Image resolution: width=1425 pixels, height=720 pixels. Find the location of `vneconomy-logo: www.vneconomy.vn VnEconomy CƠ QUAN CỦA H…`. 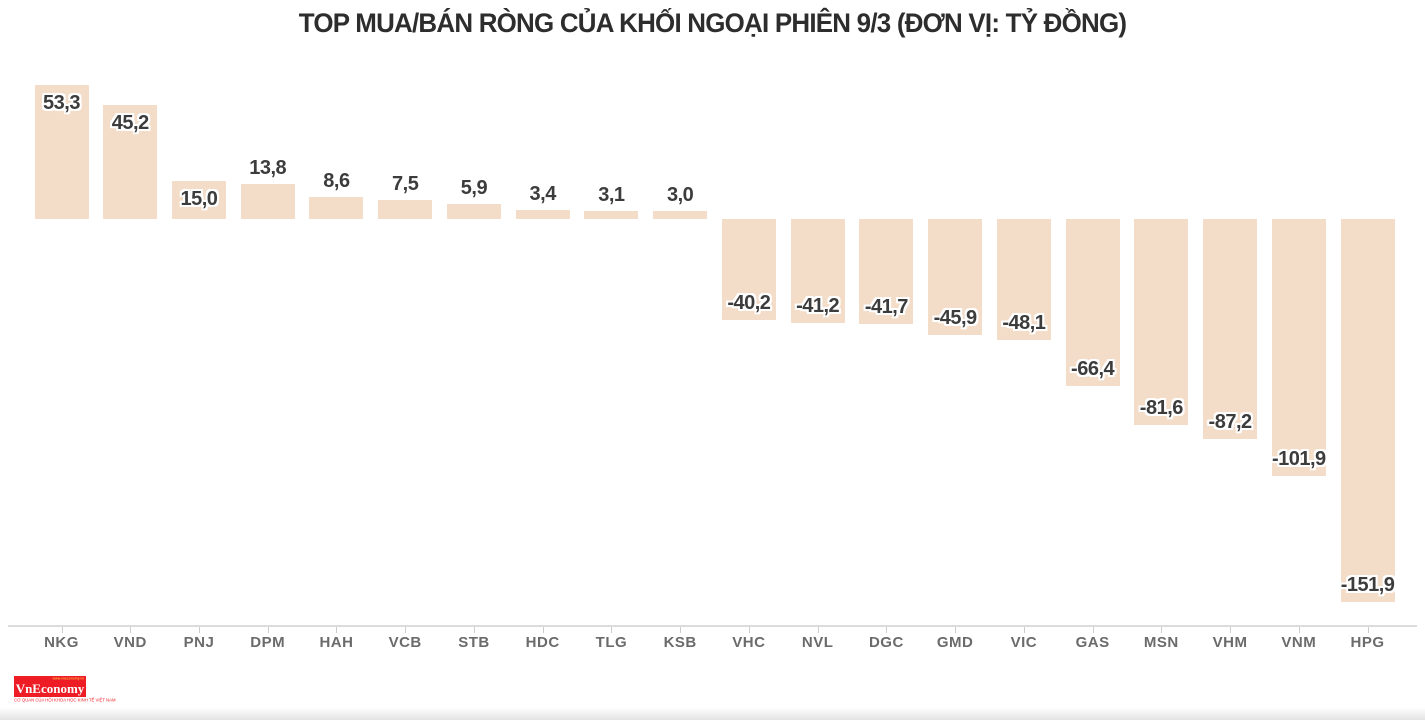

vneconomy-logo: www.vneconomy.vn VnEconomy CƠ QUAN CỦA H… is located at coordinates (73, 690).